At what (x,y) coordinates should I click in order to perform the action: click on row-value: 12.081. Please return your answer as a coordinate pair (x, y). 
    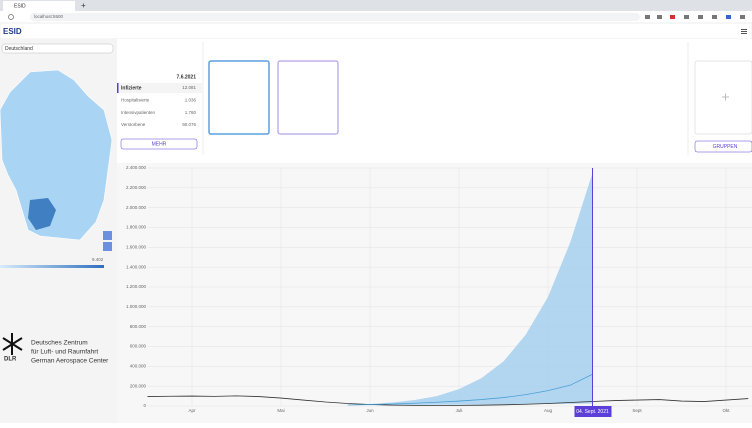
    Looking at the image, I should click on (189, 87).